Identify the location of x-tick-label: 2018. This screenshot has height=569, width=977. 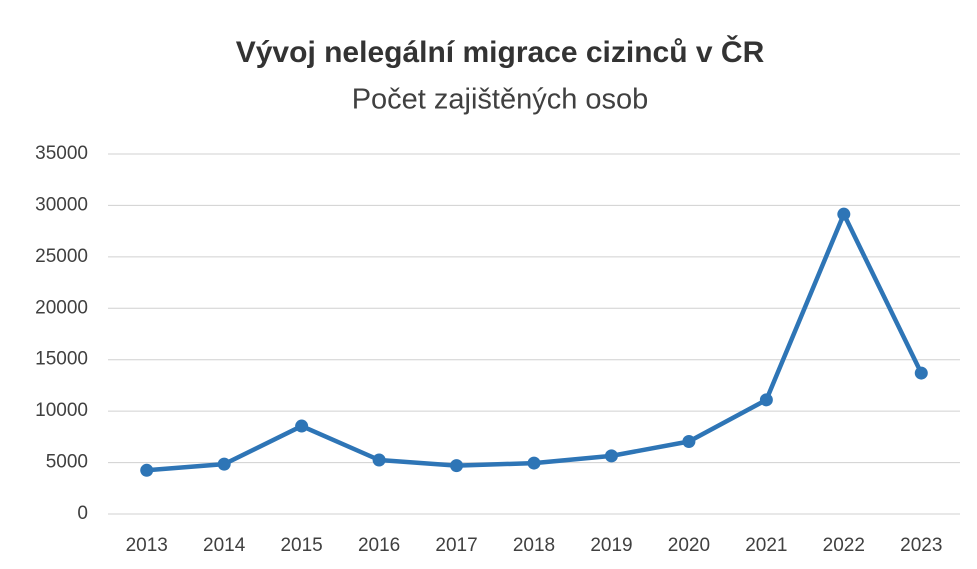
(534, 545).